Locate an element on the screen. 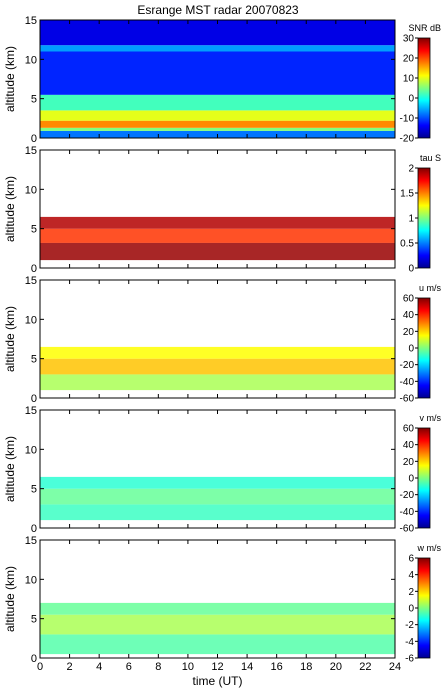 The height and width of the screenshot is (693, 446). colorbar-tick-label: -4 is located at coordinates (409, 642).